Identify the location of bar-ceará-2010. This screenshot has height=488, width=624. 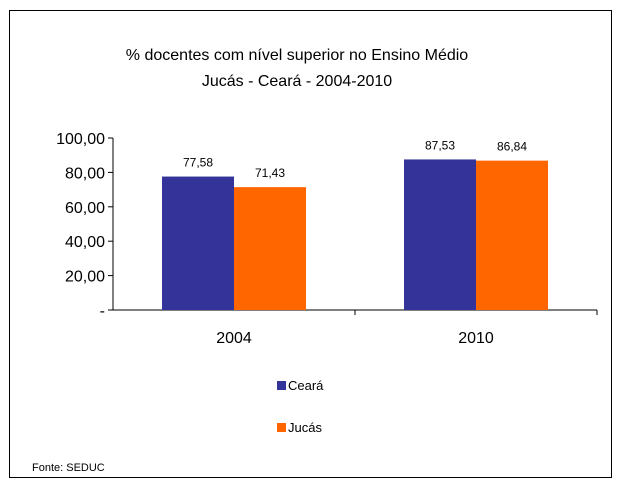
(440, 234).